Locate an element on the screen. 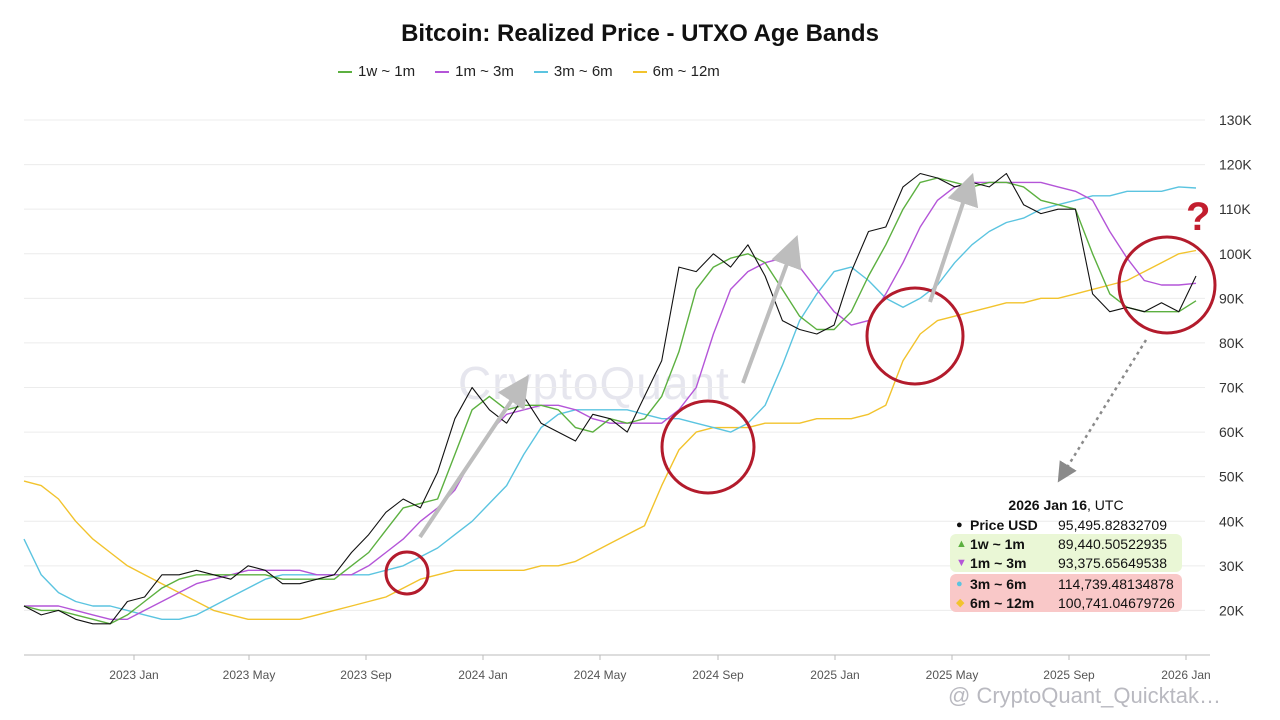 The width and height of the screenshot is (1280, 720). tooltip-label: Price USD is located at coordinates (1004, 524).